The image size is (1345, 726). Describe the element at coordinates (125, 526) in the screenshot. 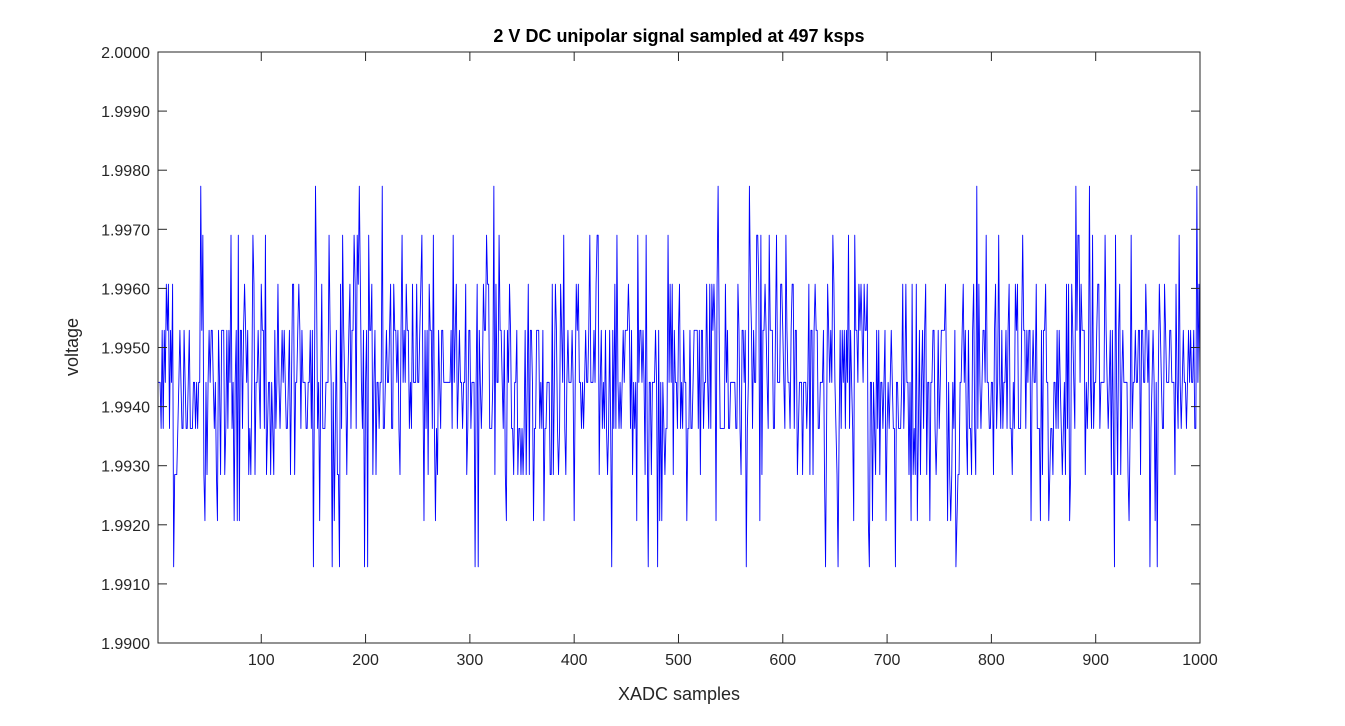

I see `y-tick-label: 1.9920` at that location.